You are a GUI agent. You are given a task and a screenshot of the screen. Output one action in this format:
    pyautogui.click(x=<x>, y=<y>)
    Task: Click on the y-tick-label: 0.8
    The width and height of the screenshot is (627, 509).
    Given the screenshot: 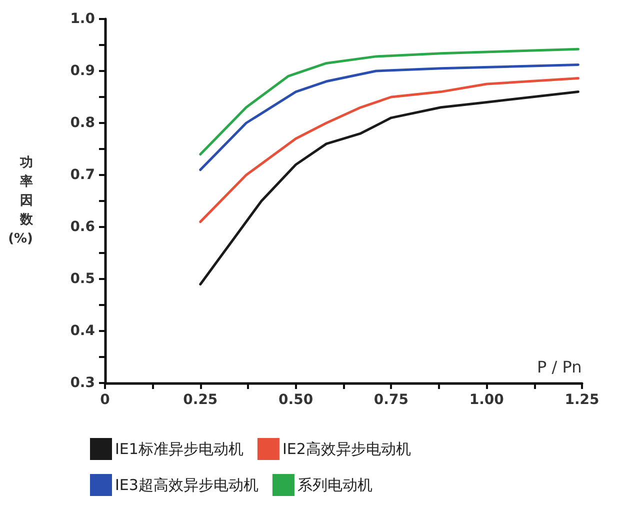 What is the action you would take?
    pyautogui.click(x=82, y=123)
    